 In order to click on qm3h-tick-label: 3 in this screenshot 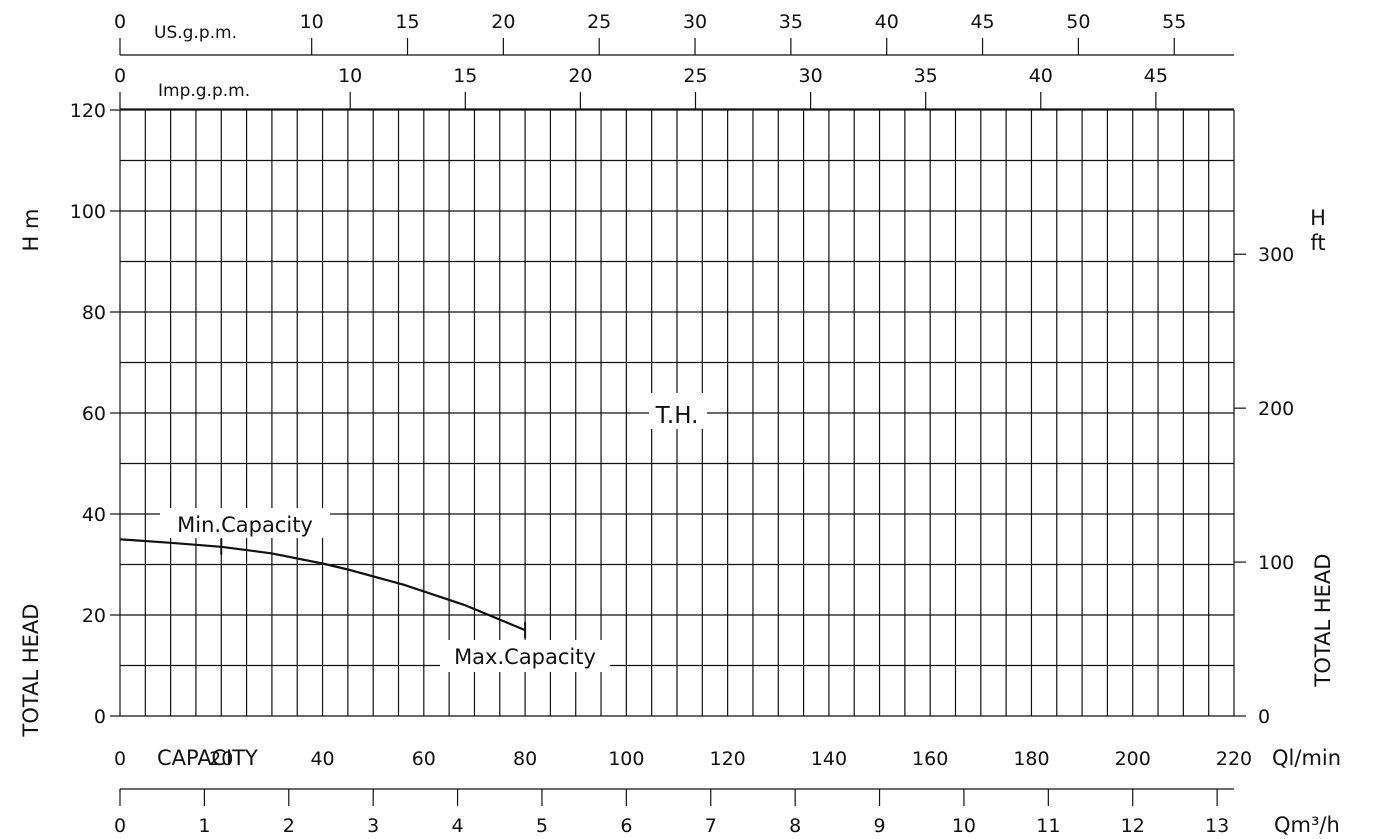, I will do `click(373, 826)`.